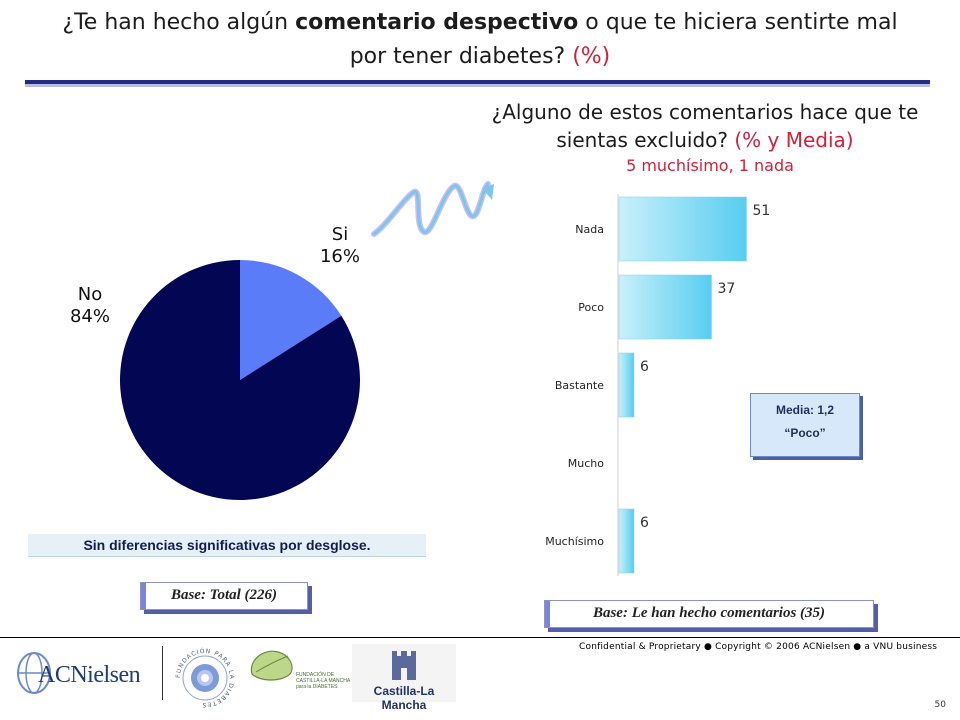 The image size is (960, 720). What do you see at coordinates (477, 82) in the screenshot?
I see `title-underline` at bounding box center [477, 82].